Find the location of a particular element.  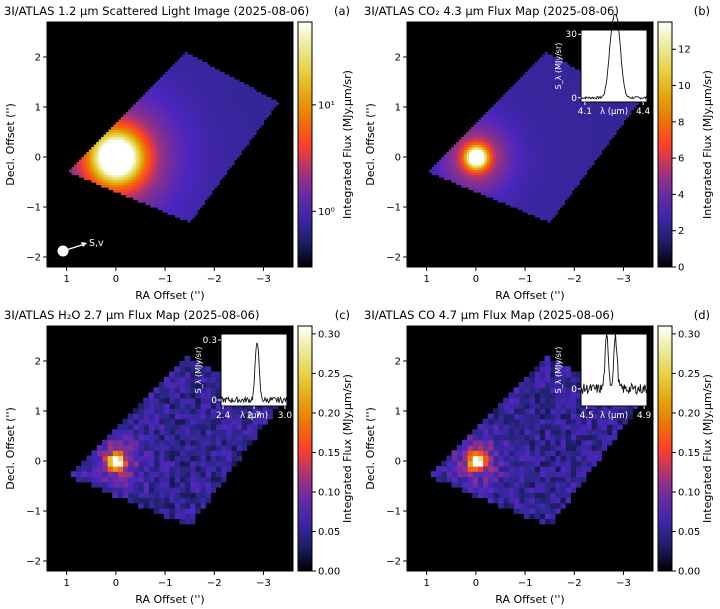

inset-x-tick-label: 4.9 is located at coordinates (644, 416).